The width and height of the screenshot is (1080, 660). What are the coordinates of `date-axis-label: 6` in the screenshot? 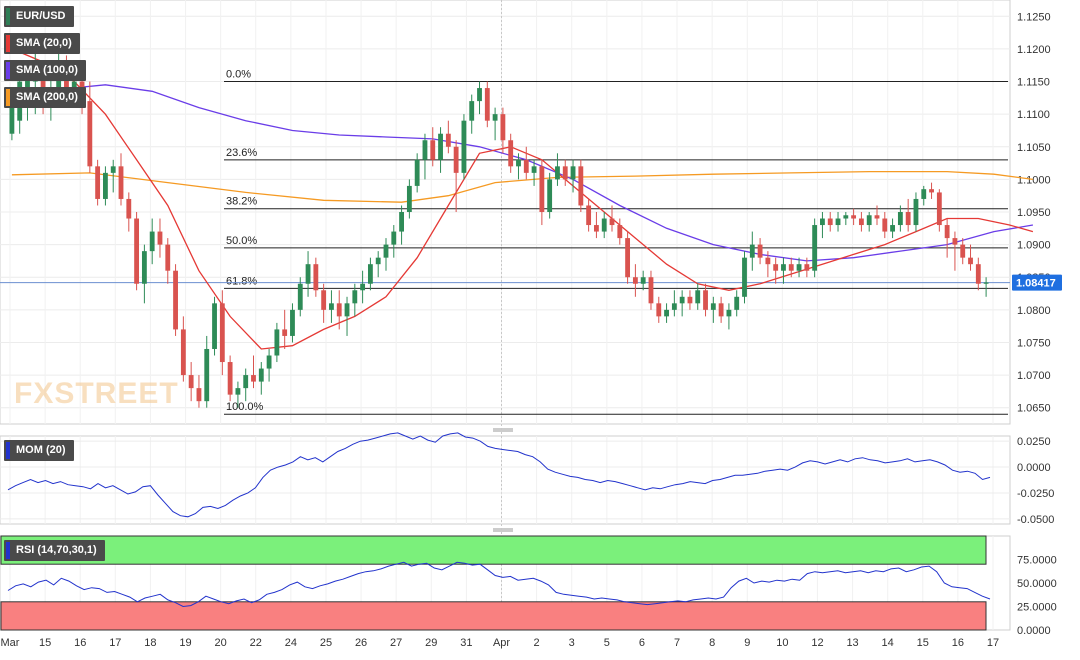 It's located at (642, 643).